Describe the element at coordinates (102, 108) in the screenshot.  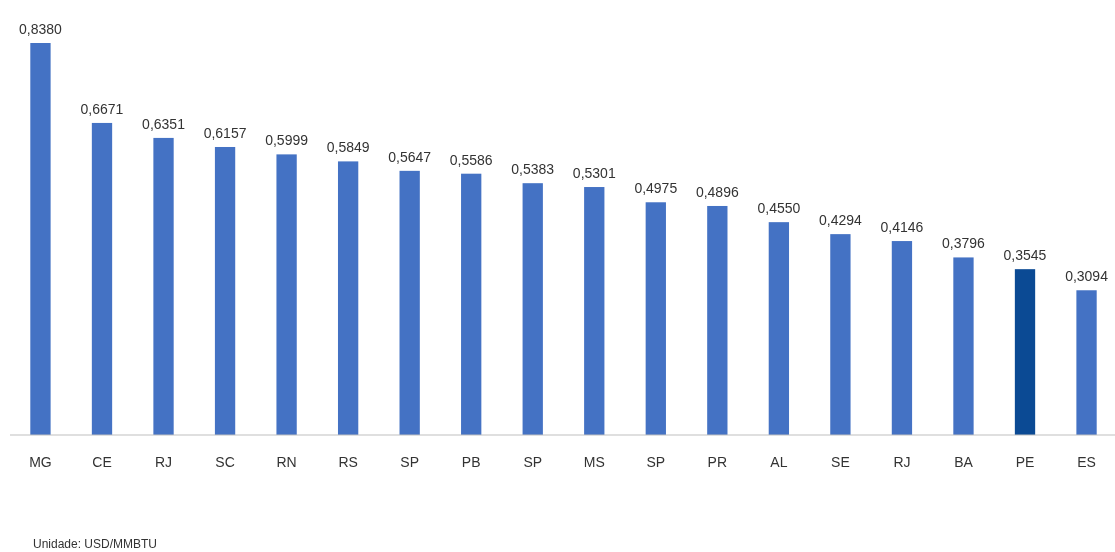
I see `data-label: 0,6671` at that location.